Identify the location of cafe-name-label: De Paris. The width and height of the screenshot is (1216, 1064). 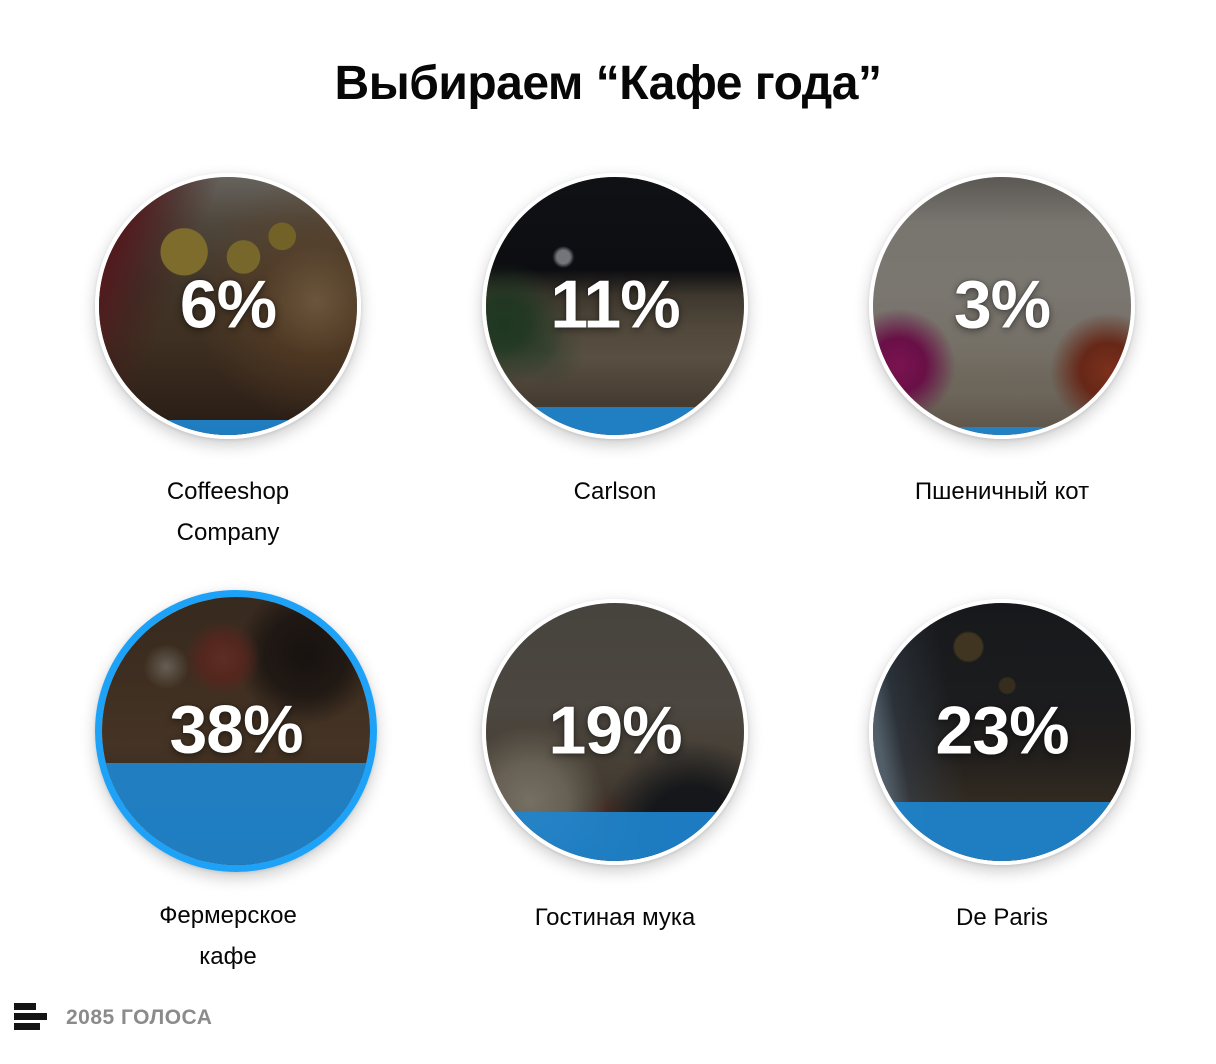
(1002, 917).